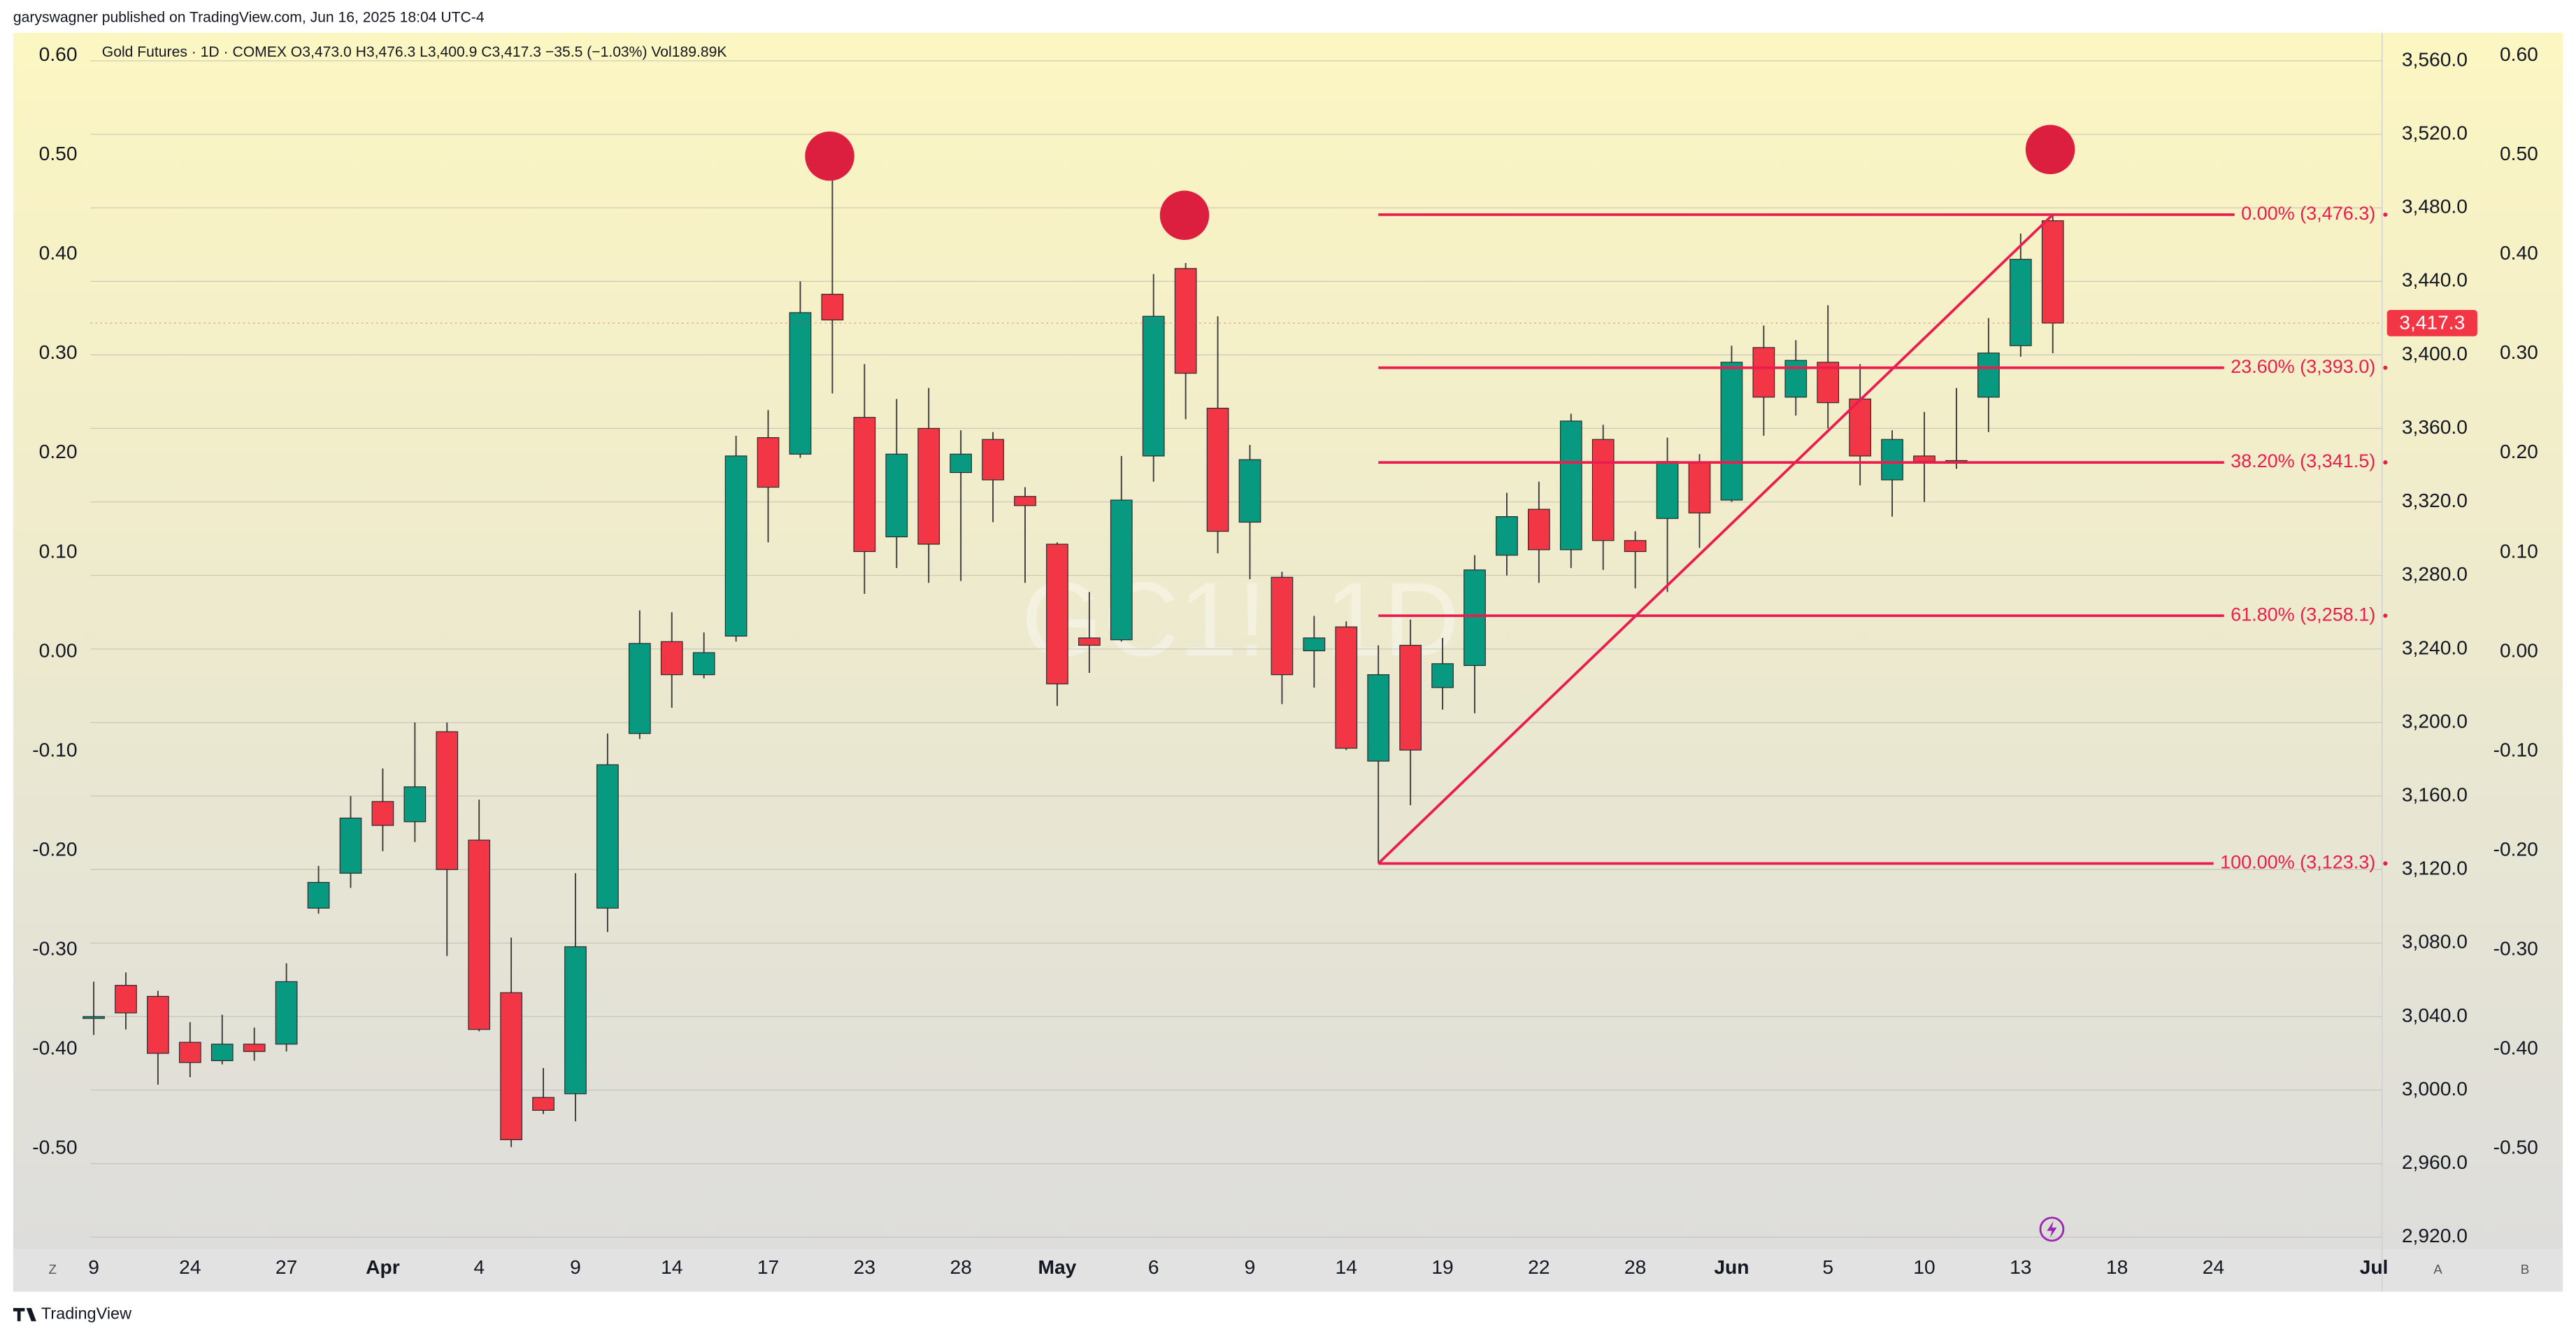  What do you see at coordinates (2020, 1267) in the screenshot?
I see `time-tick-label: 13` at bounding box center [2020, 1267].